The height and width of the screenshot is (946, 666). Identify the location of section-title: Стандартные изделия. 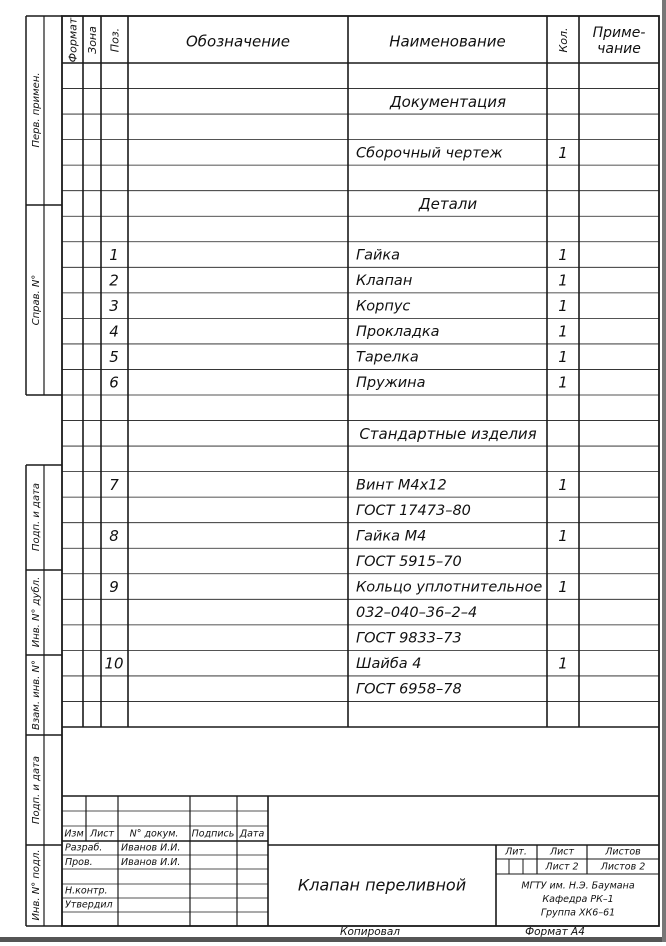
(447, 434).